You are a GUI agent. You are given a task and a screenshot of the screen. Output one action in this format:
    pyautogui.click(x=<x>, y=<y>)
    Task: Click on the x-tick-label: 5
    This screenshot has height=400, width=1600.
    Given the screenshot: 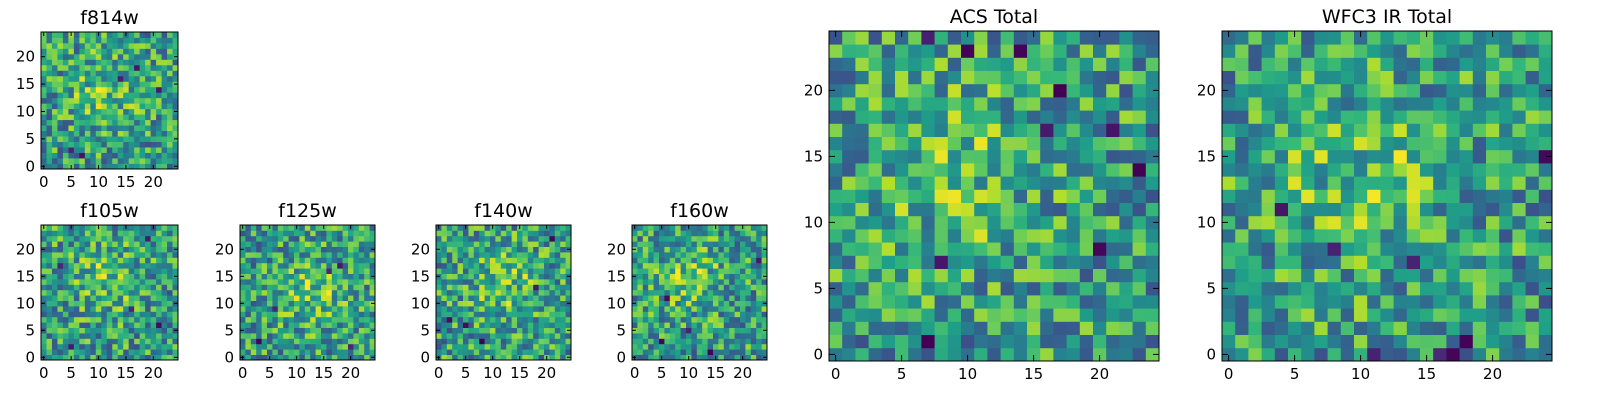 What is the action you would take?
    pyautogui.click(x=902, y=374)
    